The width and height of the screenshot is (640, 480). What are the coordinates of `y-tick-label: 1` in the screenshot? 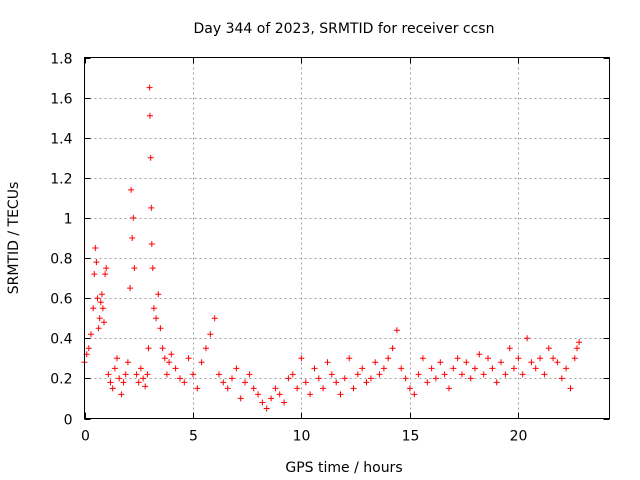 It's located at (68, 220).